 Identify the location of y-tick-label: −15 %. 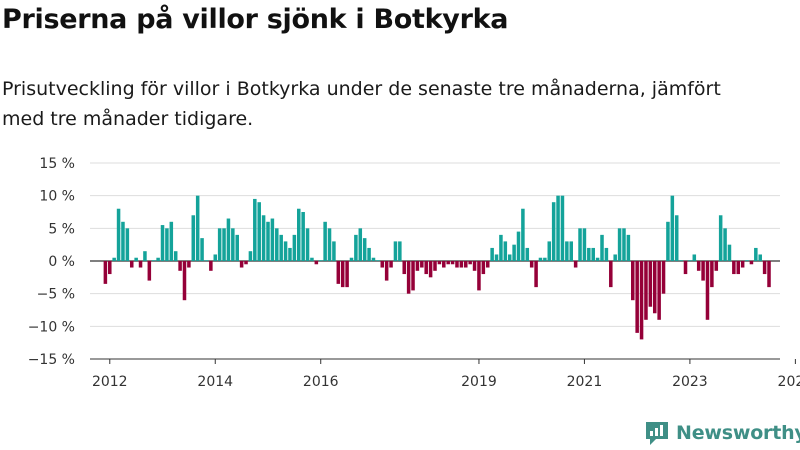
(51, 360).